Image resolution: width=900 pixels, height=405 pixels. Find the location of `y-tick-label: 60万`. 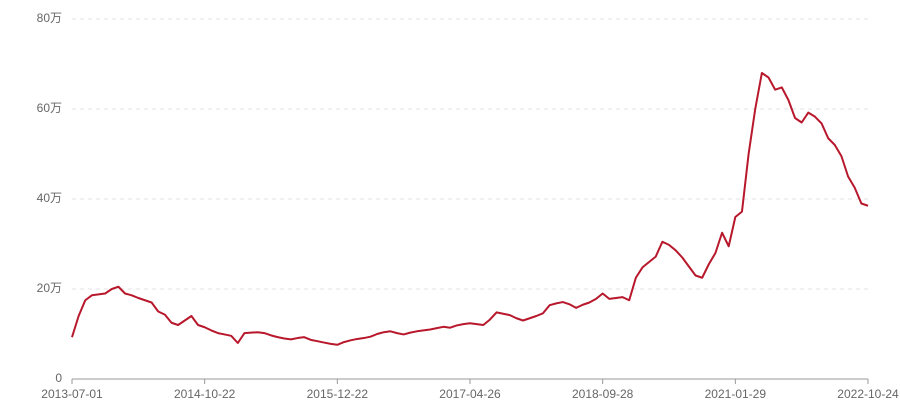

y-tick-label: 60万 is located at coordinates (49, 108).